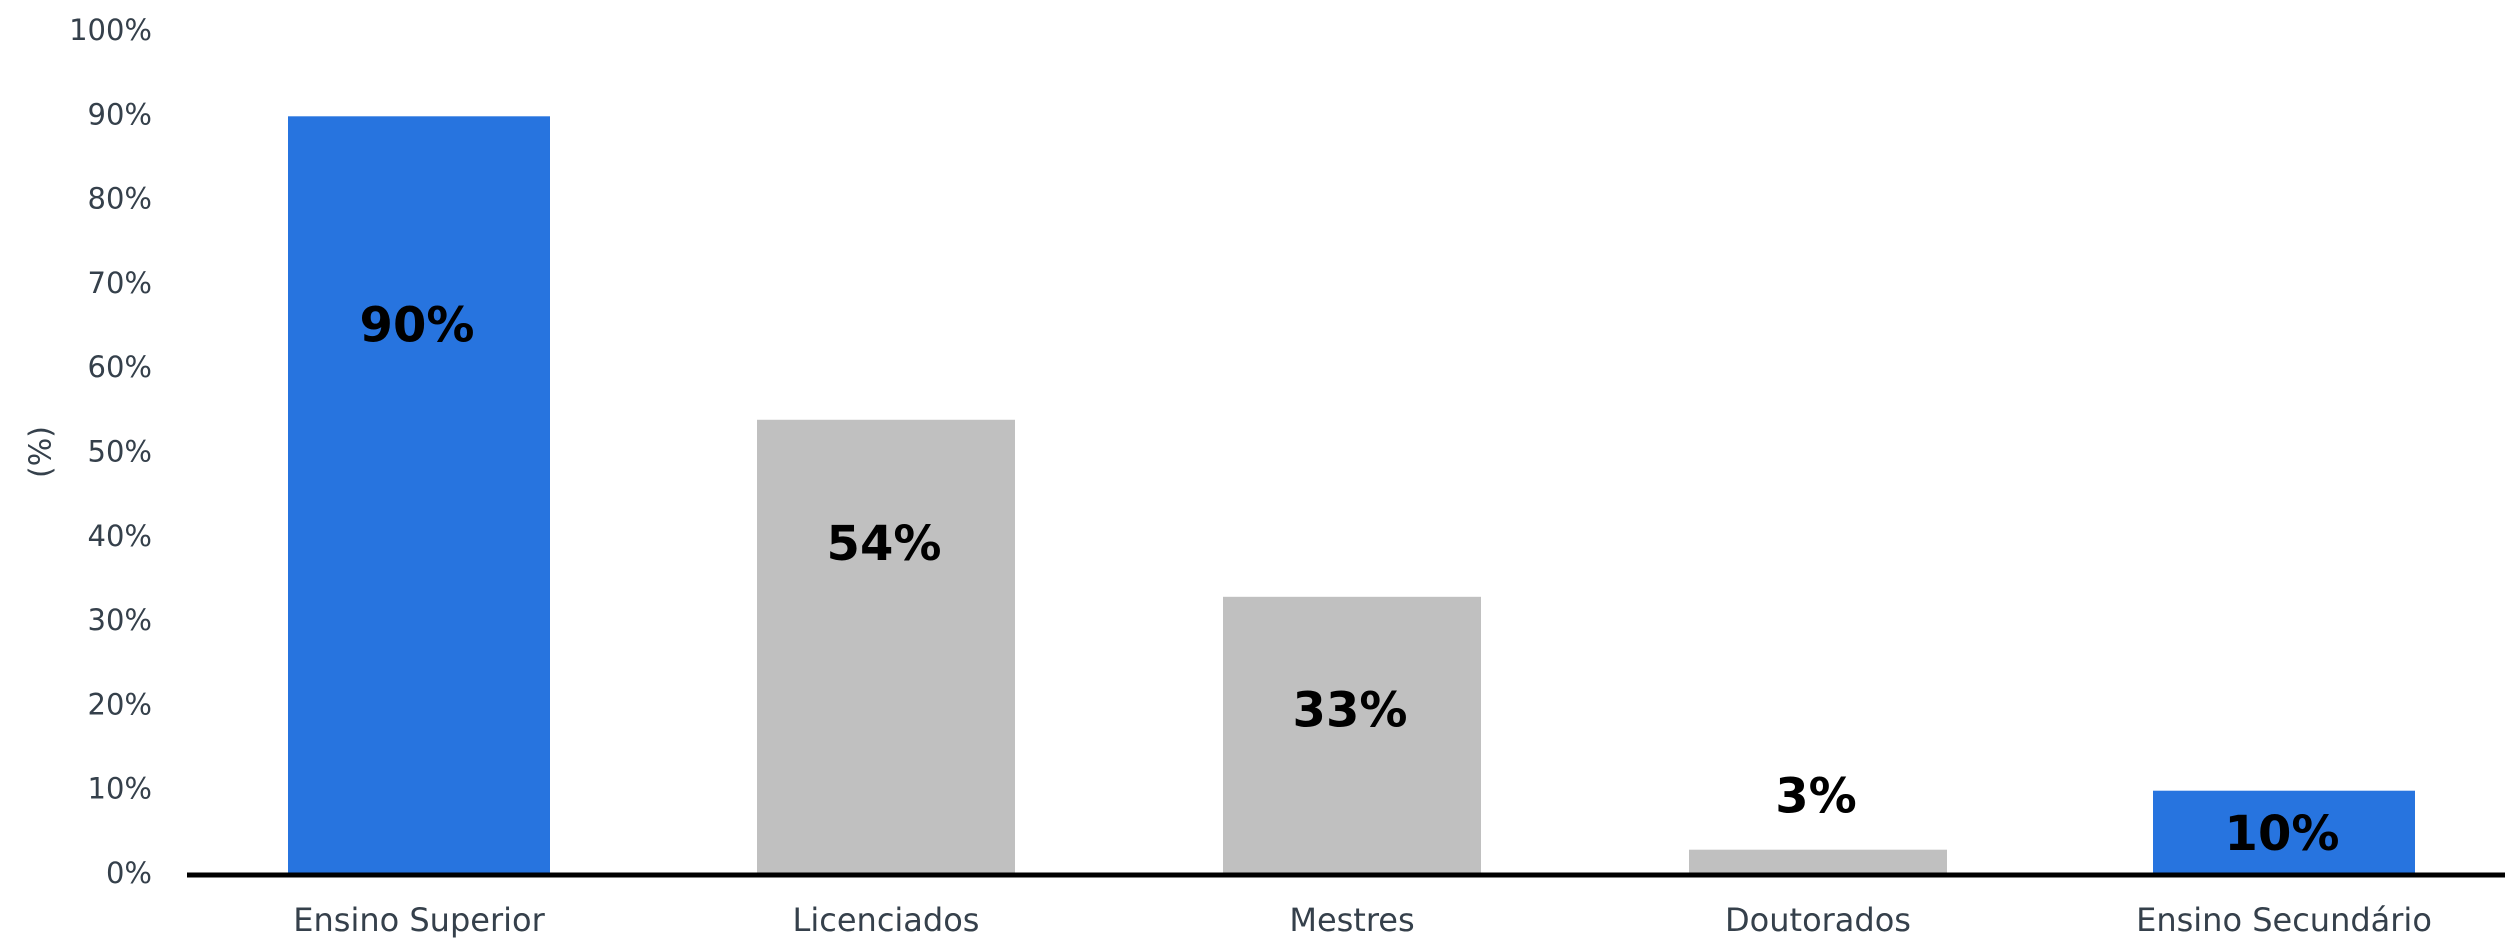  What do you see at coordinates (1351, 920) in the screenshot?
I see `x-category-label: Mestres` at bounding box center [1351, 920].